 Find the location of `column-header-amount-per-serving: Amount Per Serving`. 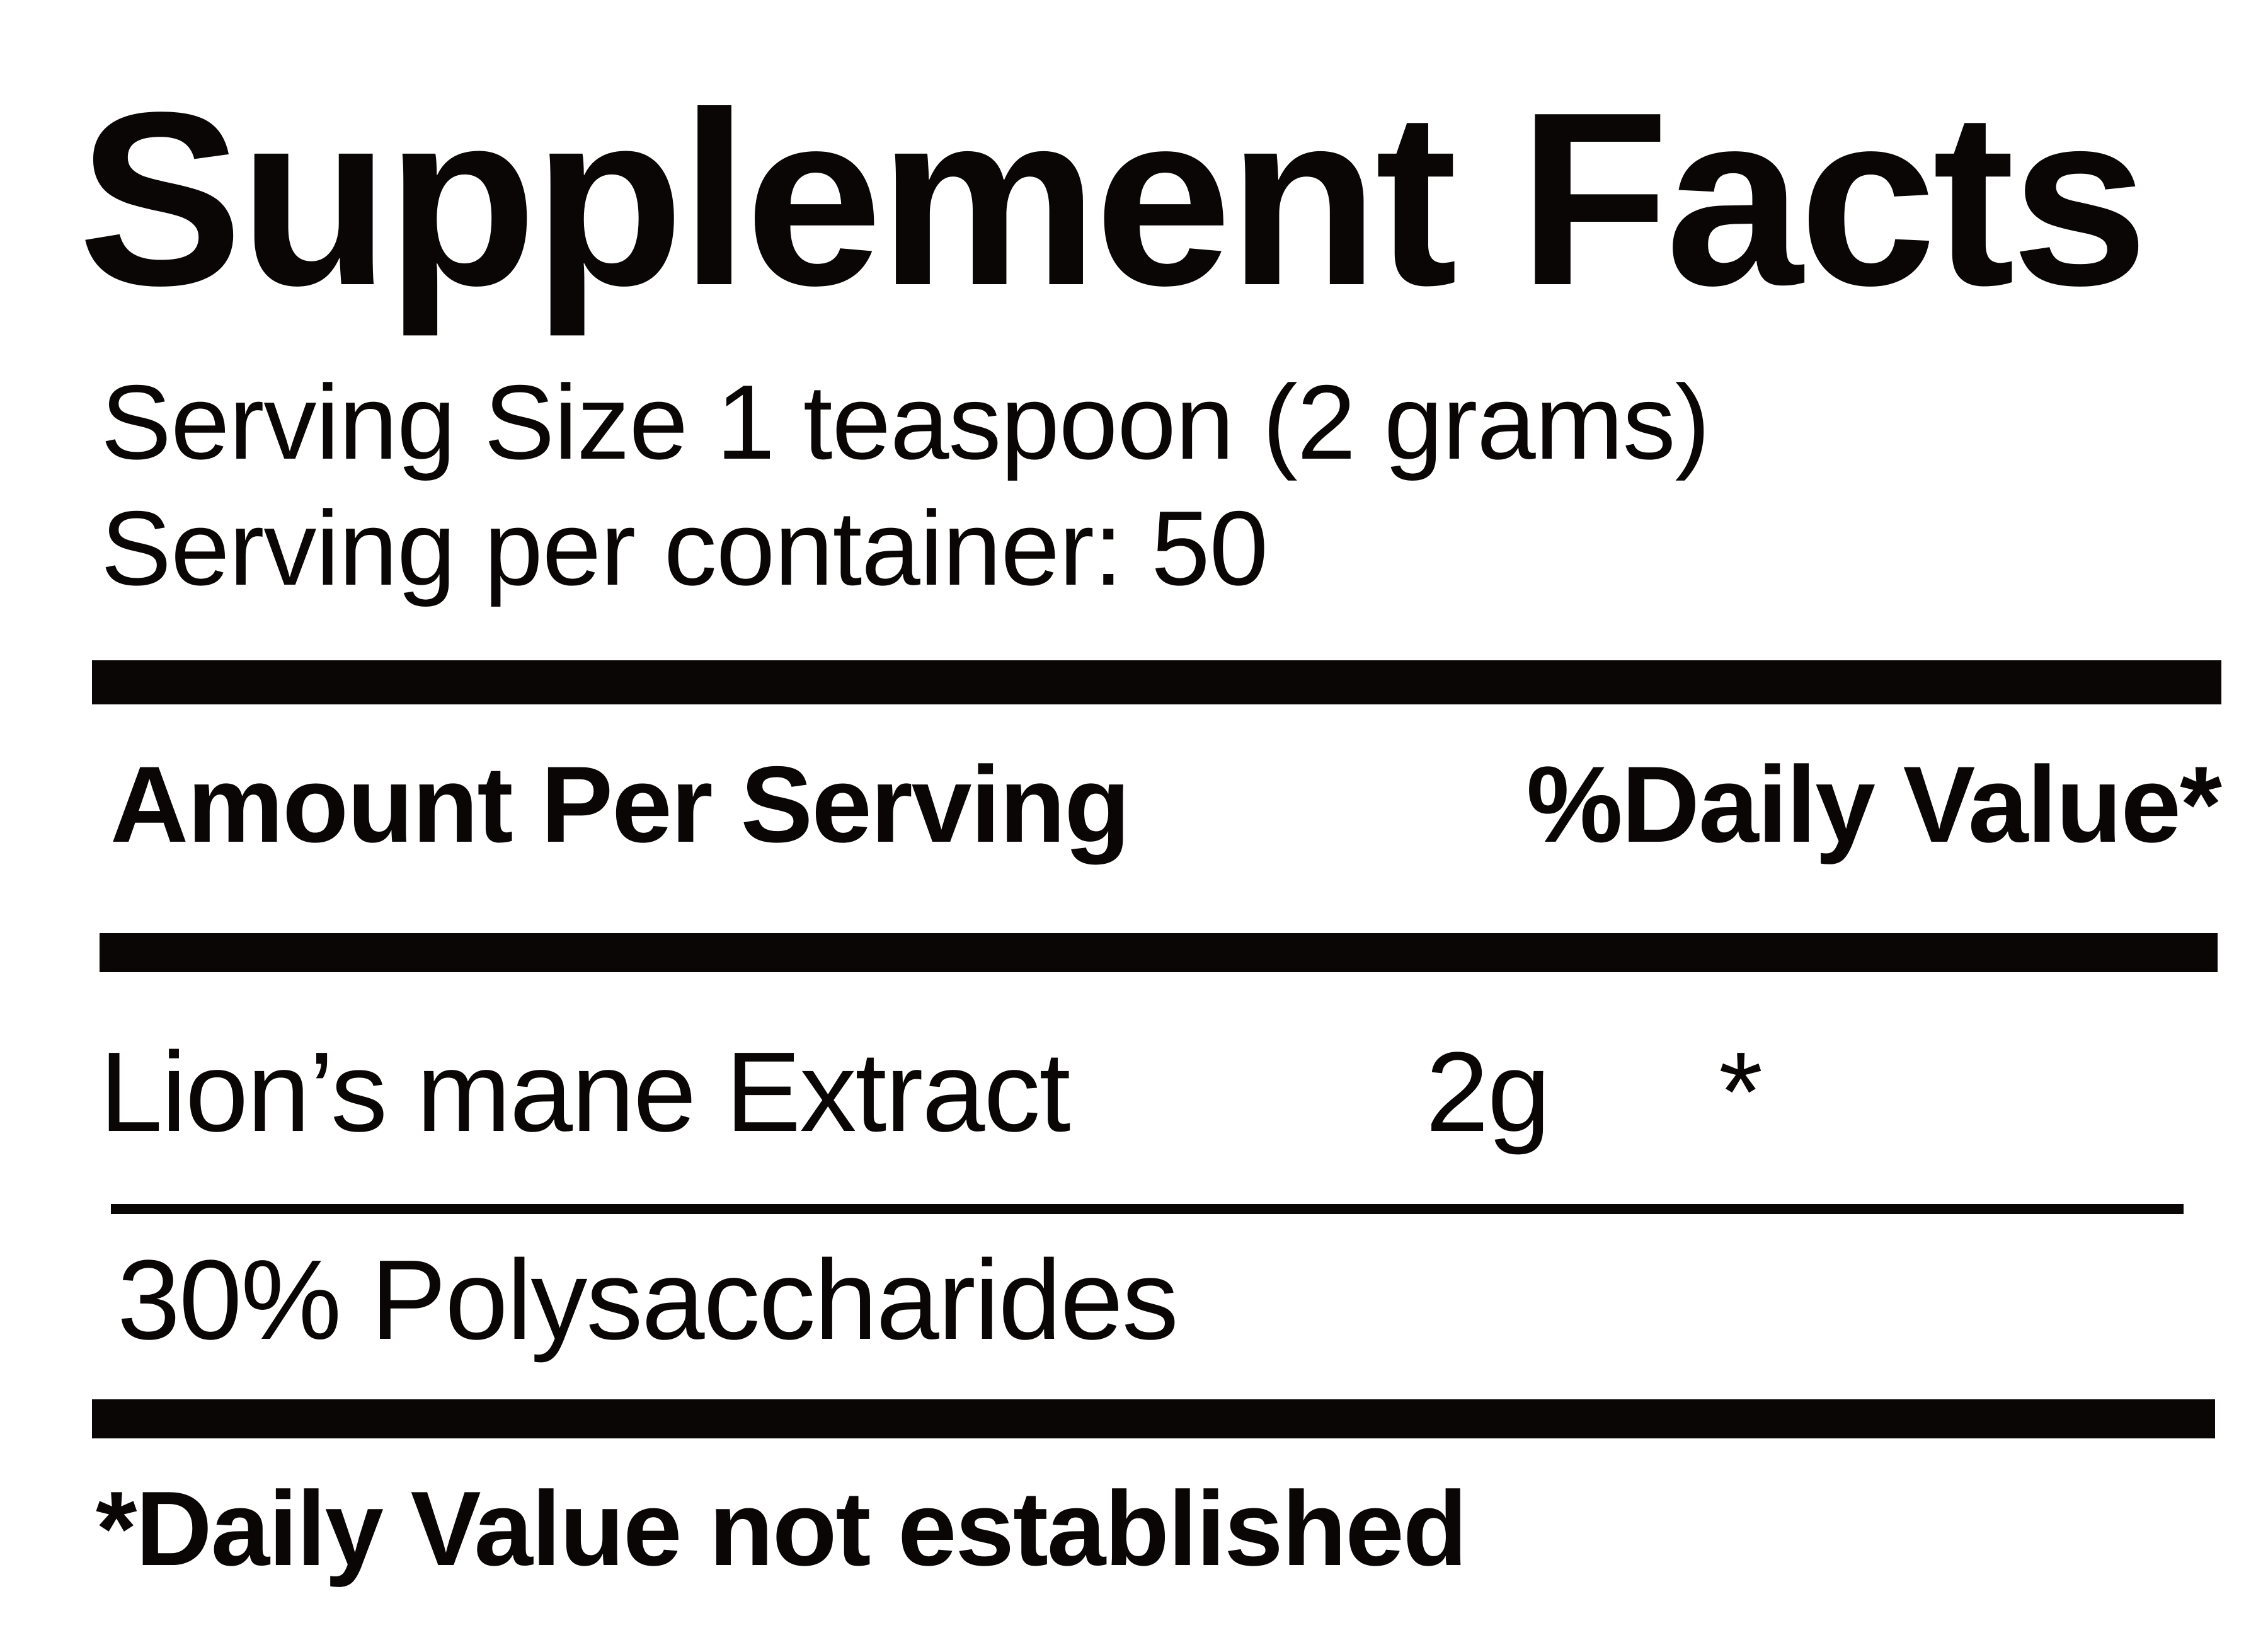

column-header-amount-per-serving: Amount Per Serving is located at coordinates (620, 804).